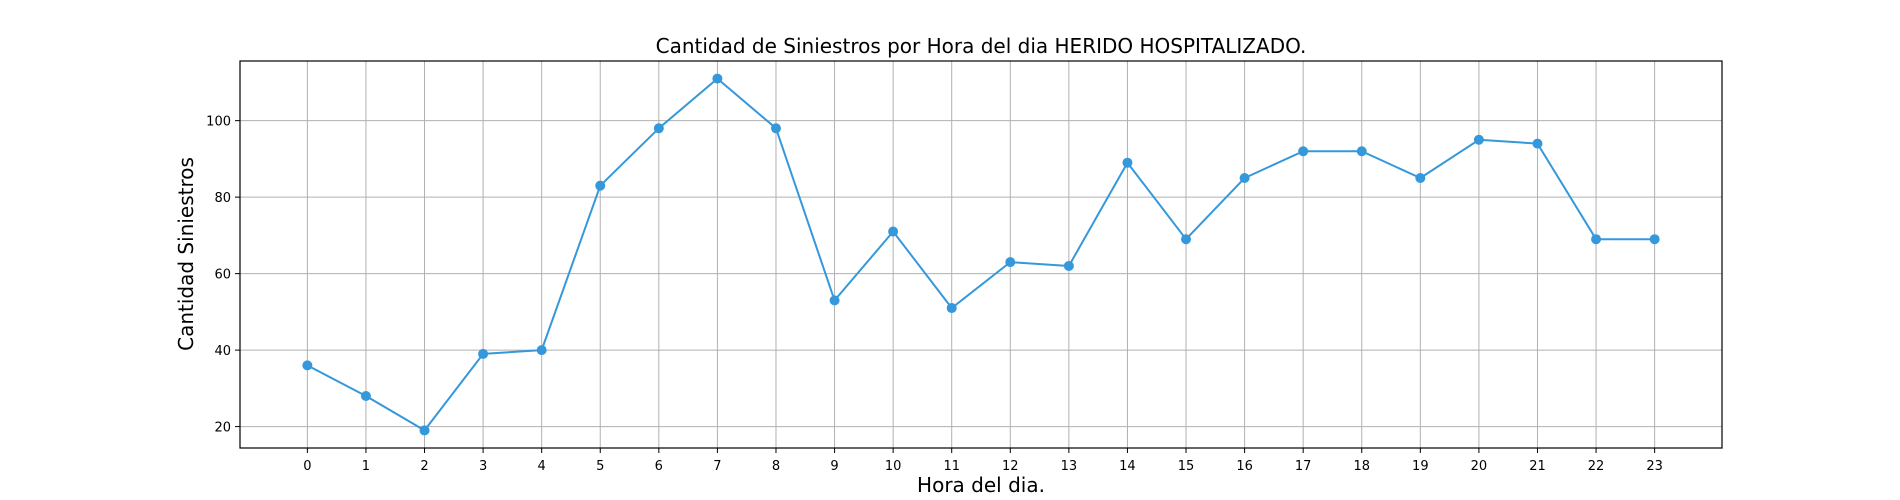 The width and height of the screenshot is (1900, 500). Describe the element at coordinates (983, 461) in the screenshot. I see `x-axis-ticks: 0 1 2 3 4 5 6 7 8 9 10 11 12 13 14 15 16 17 18 19 20 21 22 23` at that location.